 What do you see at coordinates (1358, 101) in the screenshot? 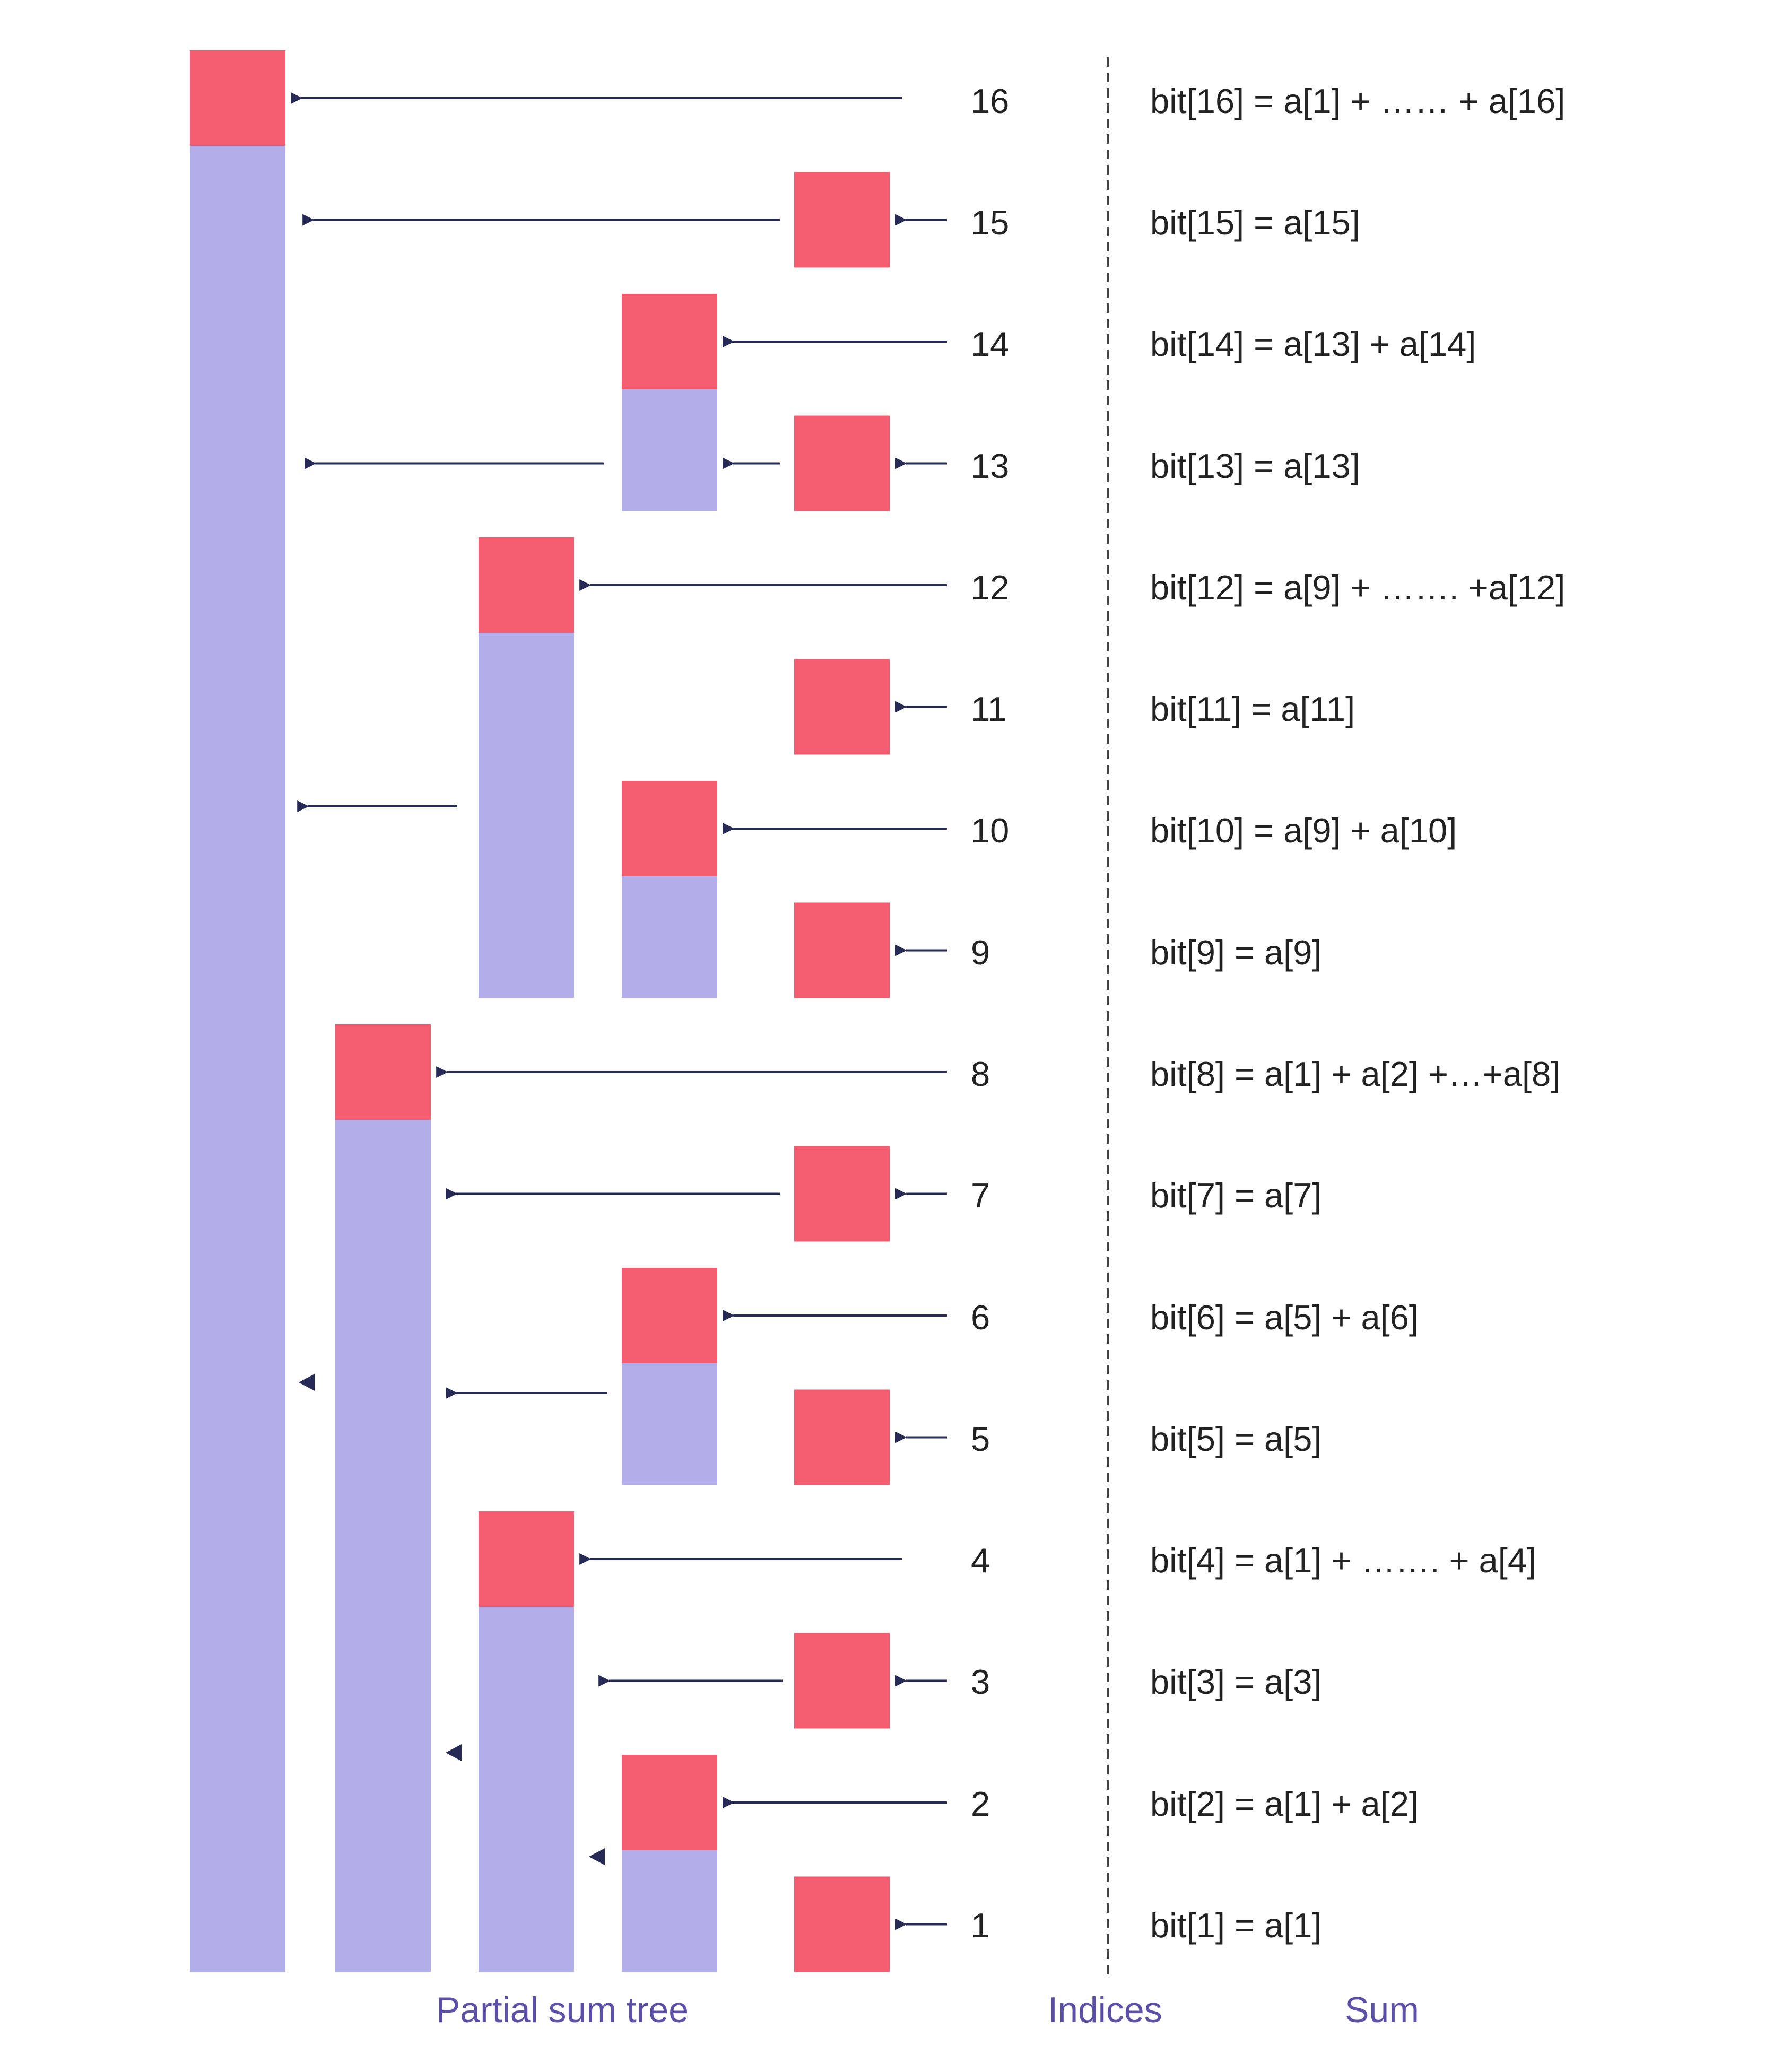
I see `sum-formula: bit[16] = a[1] + …… + a[16]` at bounding box center [1358, 101].